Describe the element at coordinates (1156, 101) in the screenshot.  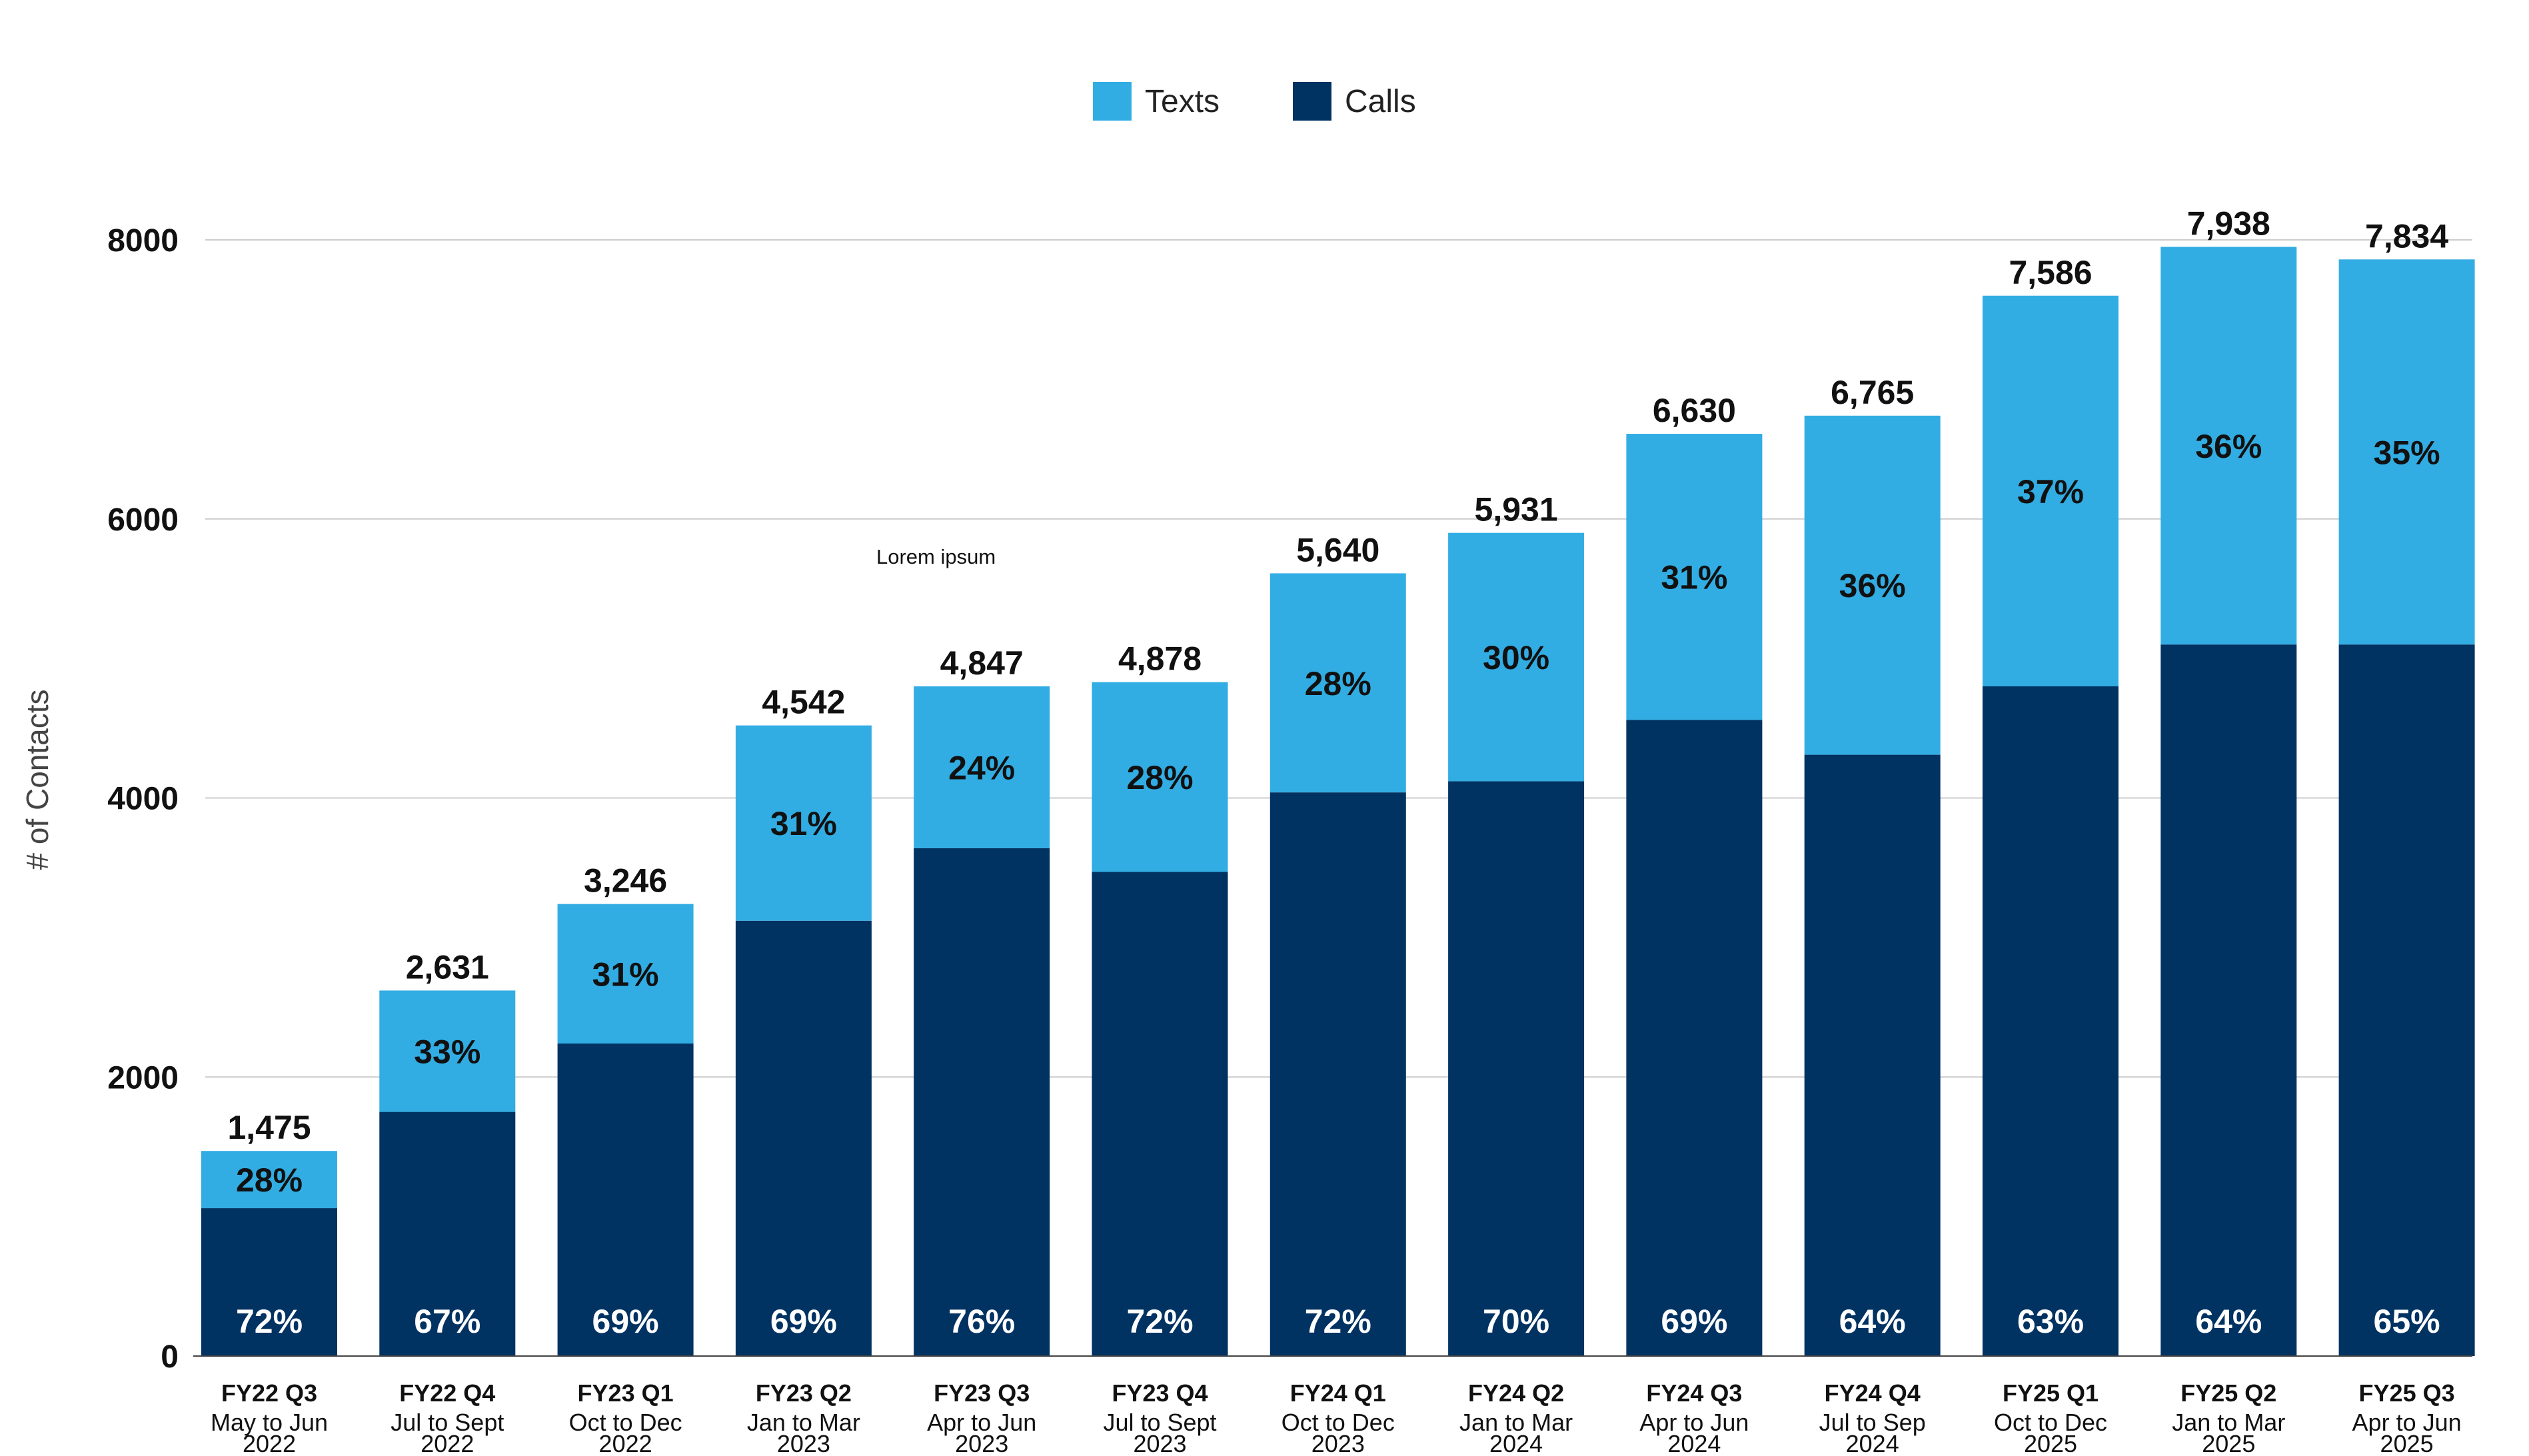
I see `legend-item-texts: Texts` at that location.